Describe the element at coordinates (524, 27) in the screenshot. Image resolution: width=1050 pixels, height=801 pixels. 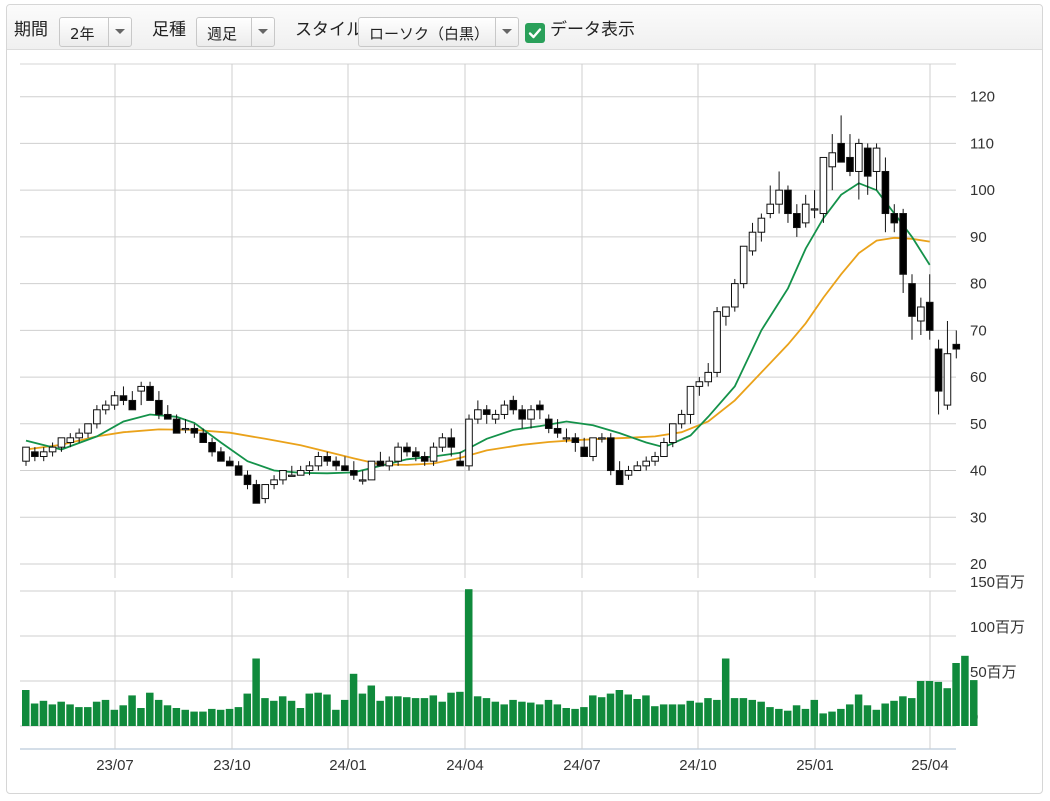
I see `chart-toolbar: 期間 2年 足種 週足 スタイル ローソク（白黒） データ表示` at that location.